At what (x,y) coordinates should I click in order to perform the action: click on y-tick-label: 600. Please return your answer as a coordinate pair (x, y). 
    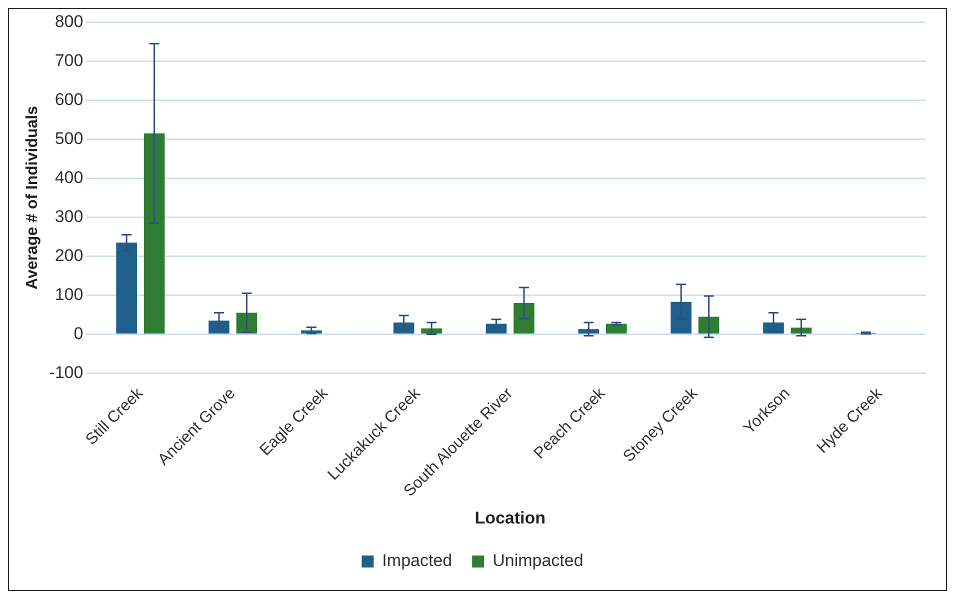
    Looking at the image, I should click on (69, 99).